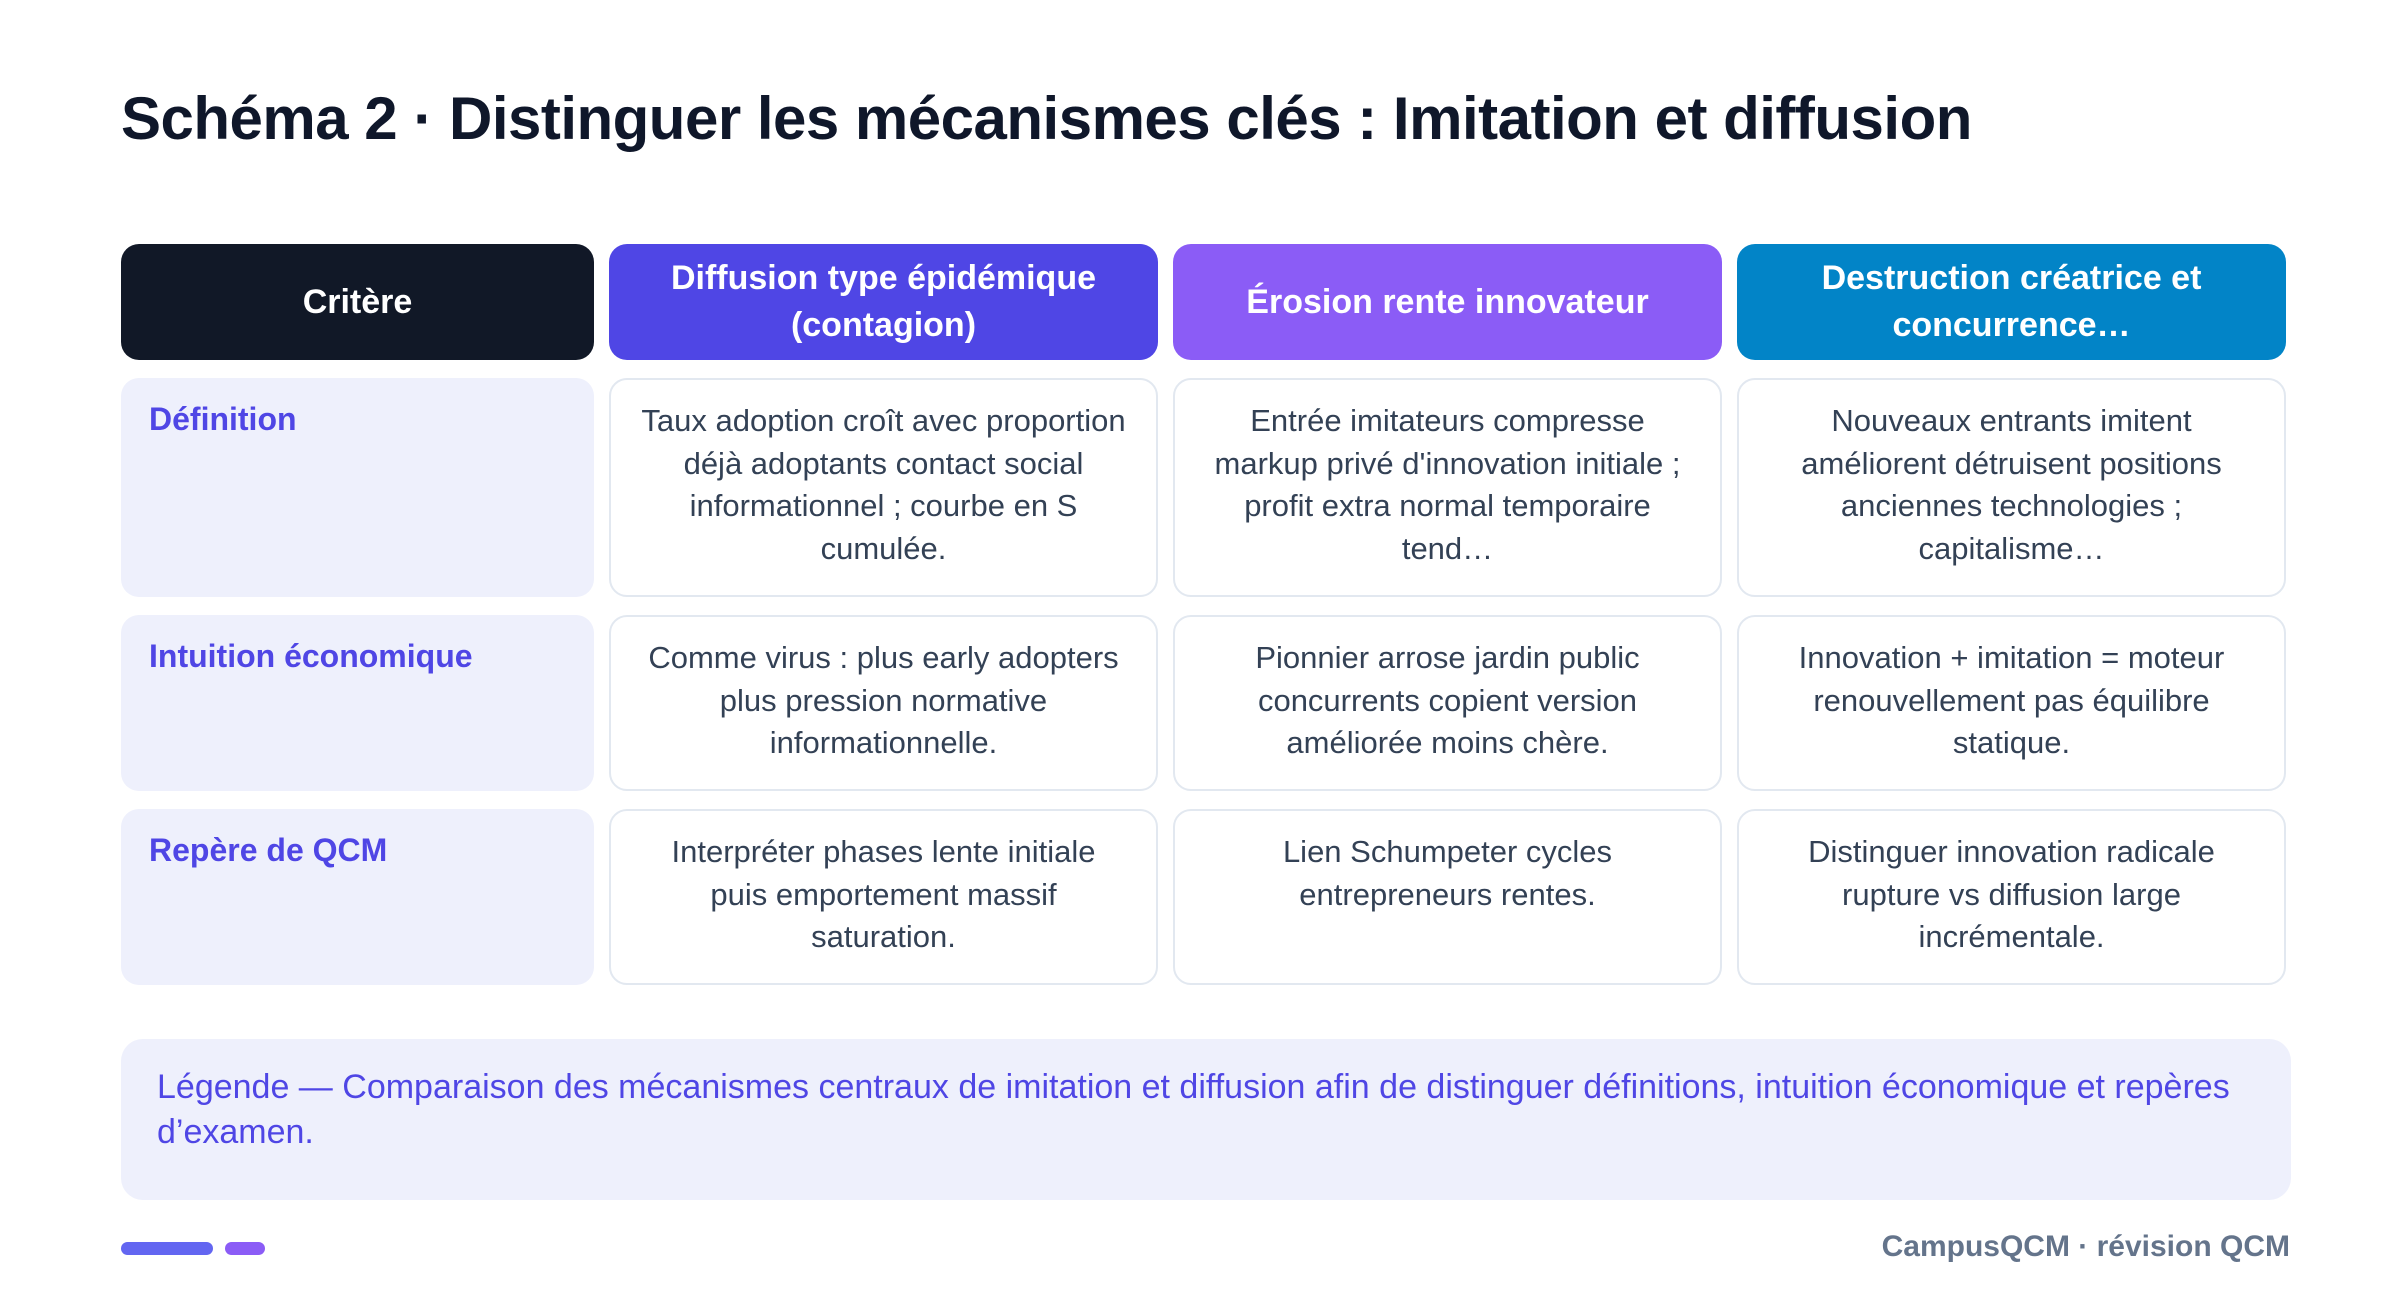 The width and height of the screenshot is (2400, 1303). Describe the element at coordinates (167, 1248) in the screenshot. I see `accent-bar-primary` at that location.